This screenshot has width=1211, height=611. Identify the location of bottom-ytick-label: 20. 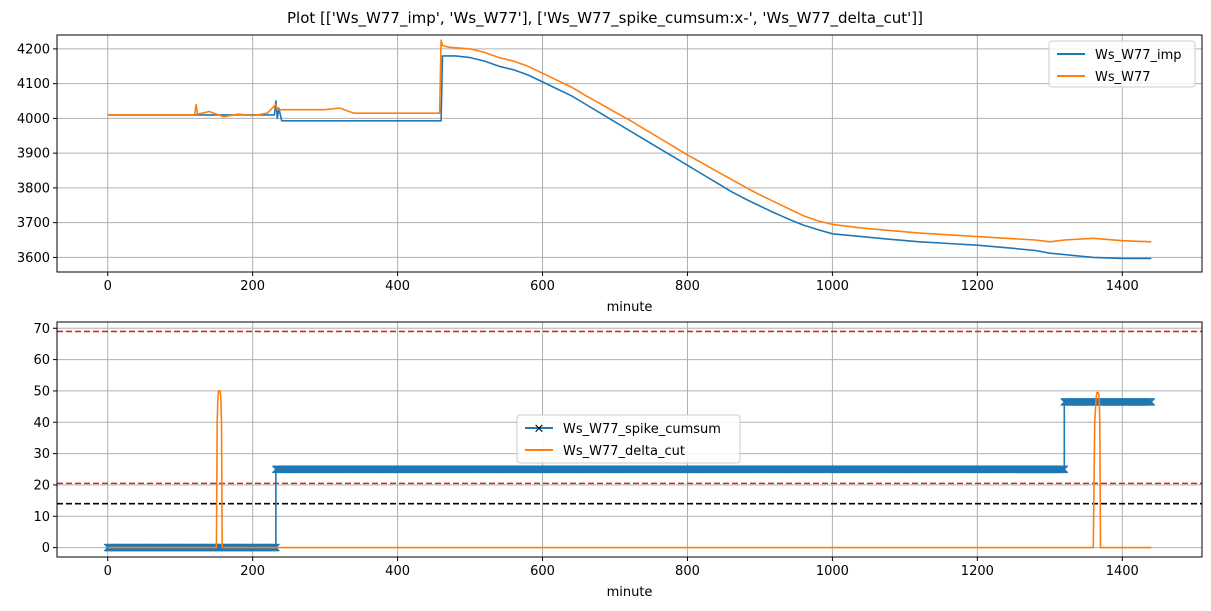
(41, 485).